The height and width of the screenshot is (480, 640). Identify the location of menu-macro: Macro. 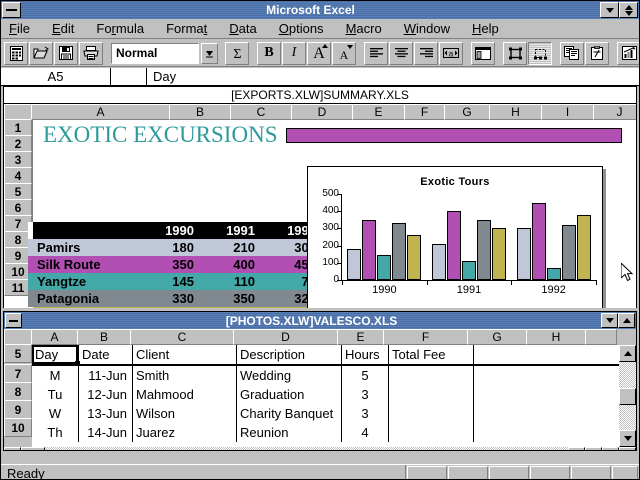
(363, 28).